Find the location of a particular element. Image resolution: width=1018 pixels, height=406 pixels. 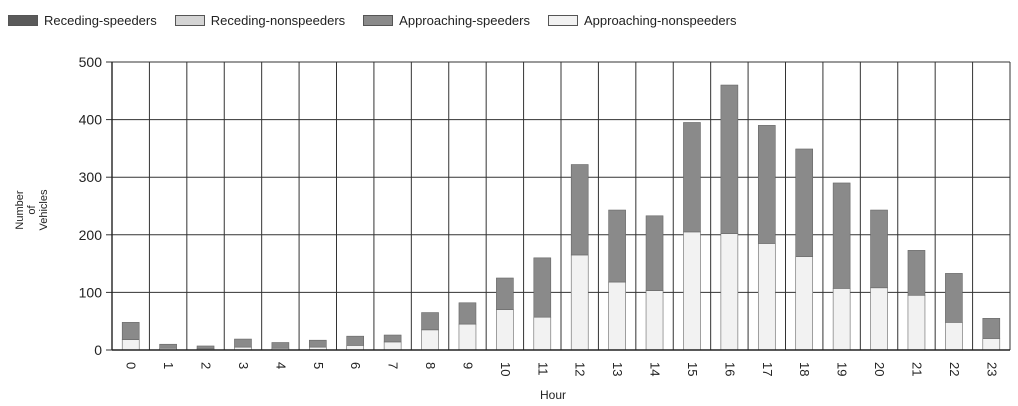

legend-label-approaching-speeders: Approaching-speeders is located at coordinates (464, 20).